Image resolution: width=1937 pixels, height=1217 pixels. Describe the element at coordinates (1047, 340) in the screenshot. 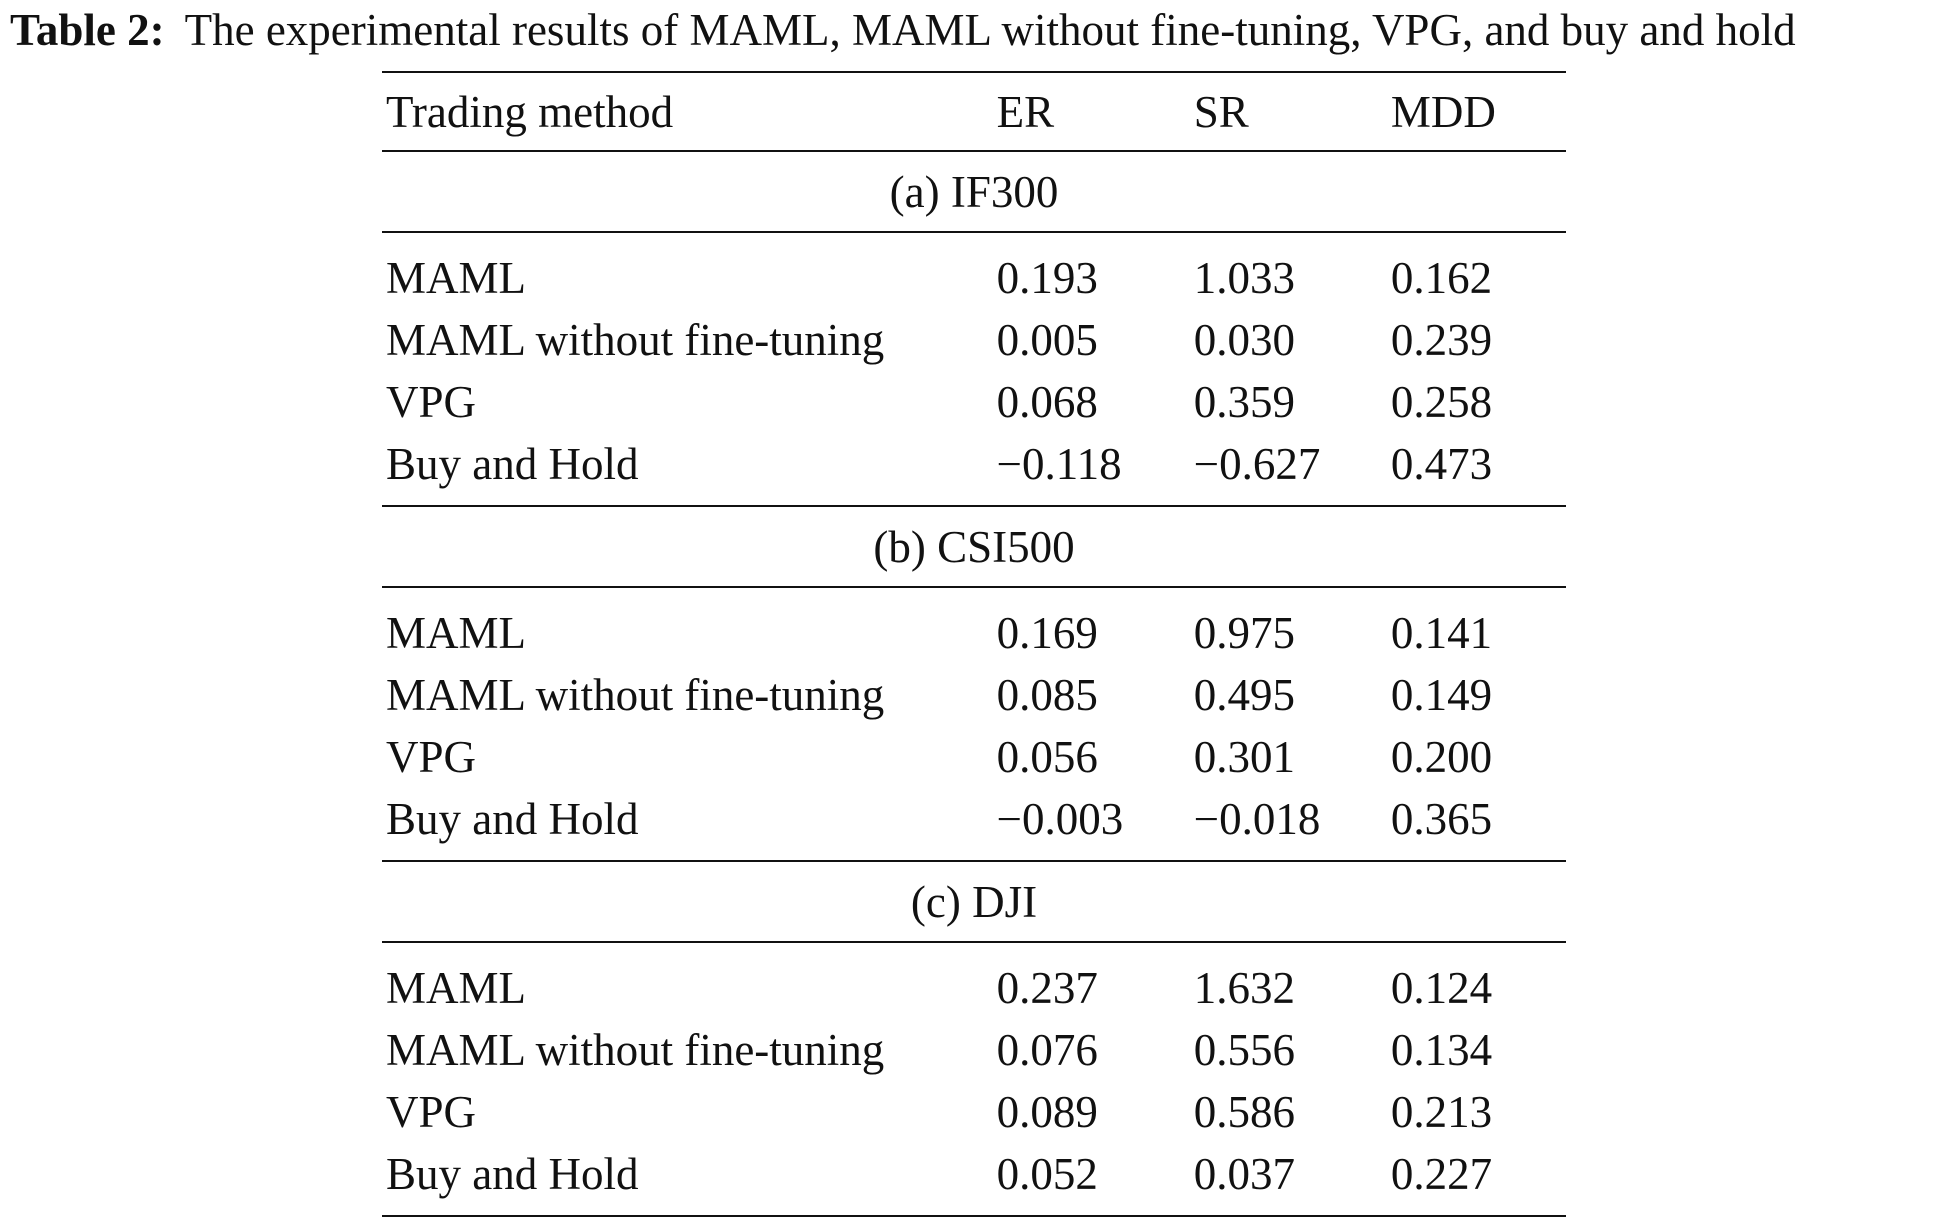

I see `cell-er: 0.005` at that location.